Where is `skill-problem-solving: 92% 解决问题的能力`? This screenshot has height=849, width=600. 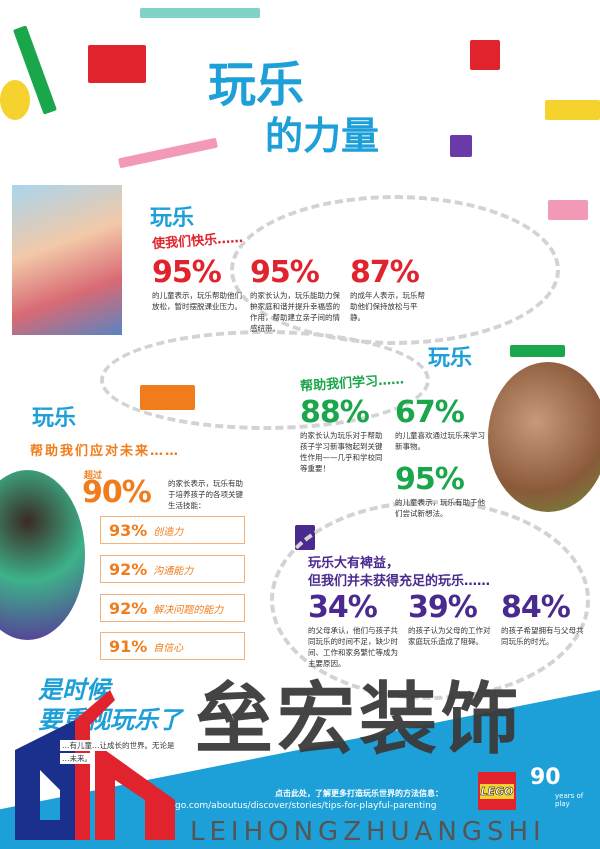 skill-problem-solving: 92% 解决问题的能力 is located at coordinates (172, 608).